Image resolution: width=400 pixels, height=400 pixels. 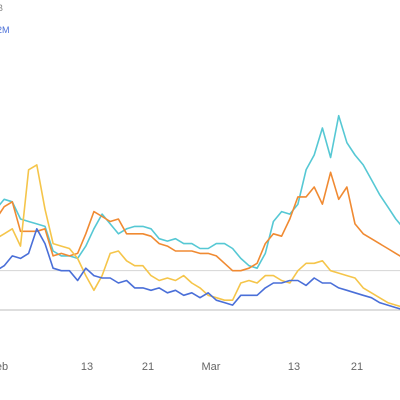 What do you see at coordinates (5, 19) in the screenshot?
I see `legend: B 2M` at bounding box center [5, 19].